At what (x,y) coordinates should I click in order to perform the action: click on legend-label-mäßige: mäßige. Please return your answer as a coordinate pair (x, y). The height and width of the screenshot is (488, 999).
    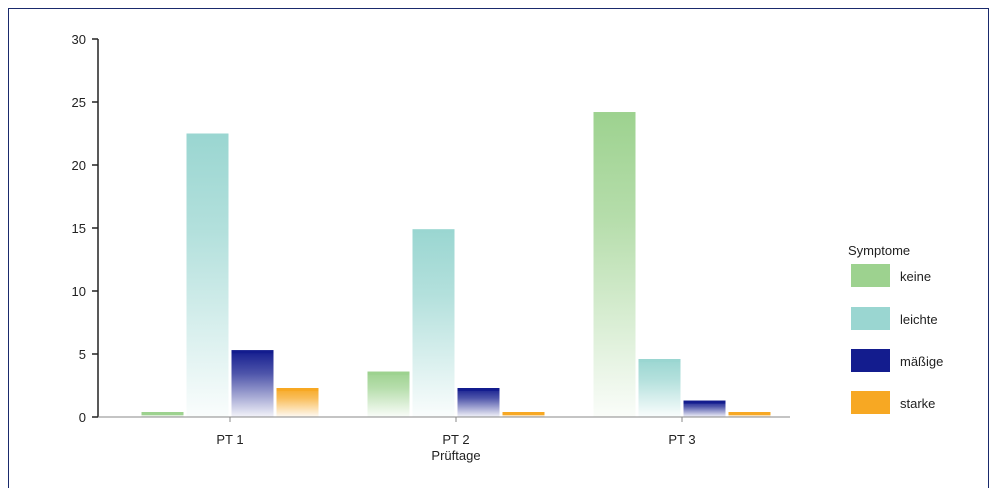
    Looking at the image, I should click on (921, 361).